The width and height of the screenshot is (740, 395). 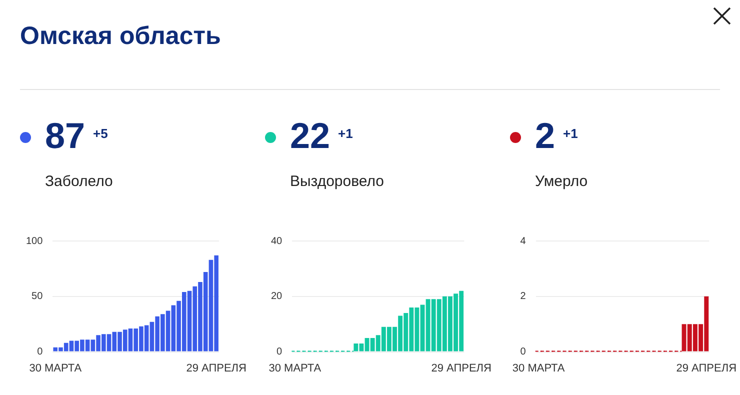 I want to click on text: +5, so click(x=100, y=133).